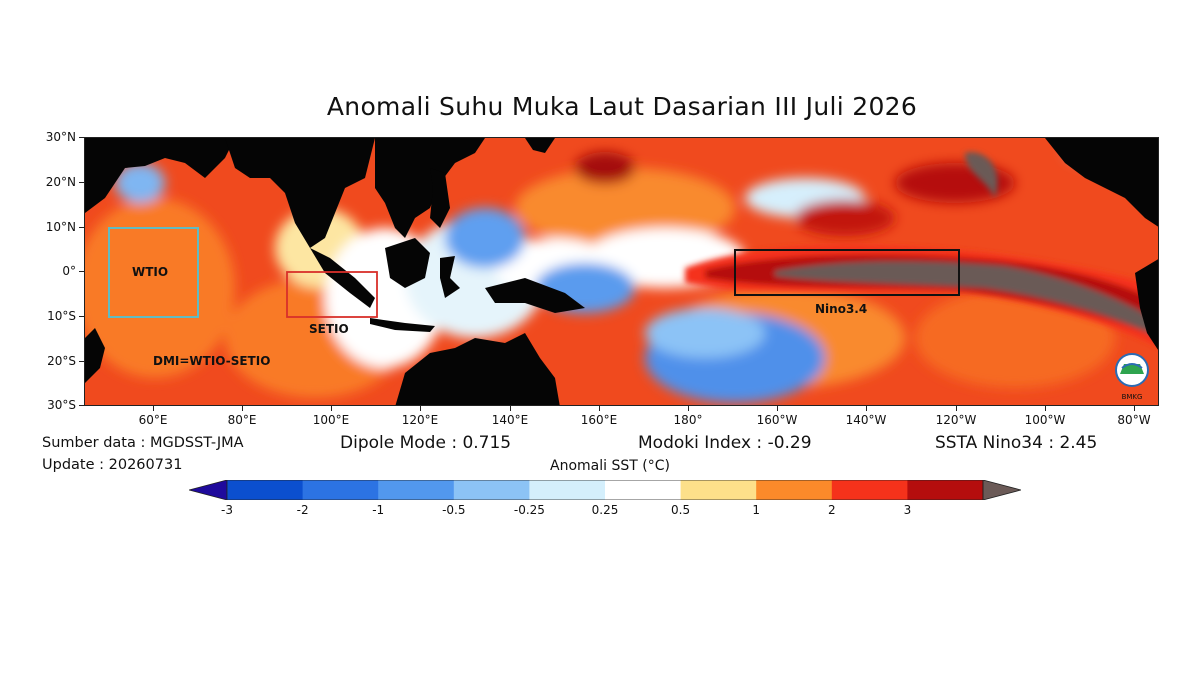 The width and height of the screenshot is (1200, 675). I want to click on lat-label-10s: 10°S, so click(61, 316).